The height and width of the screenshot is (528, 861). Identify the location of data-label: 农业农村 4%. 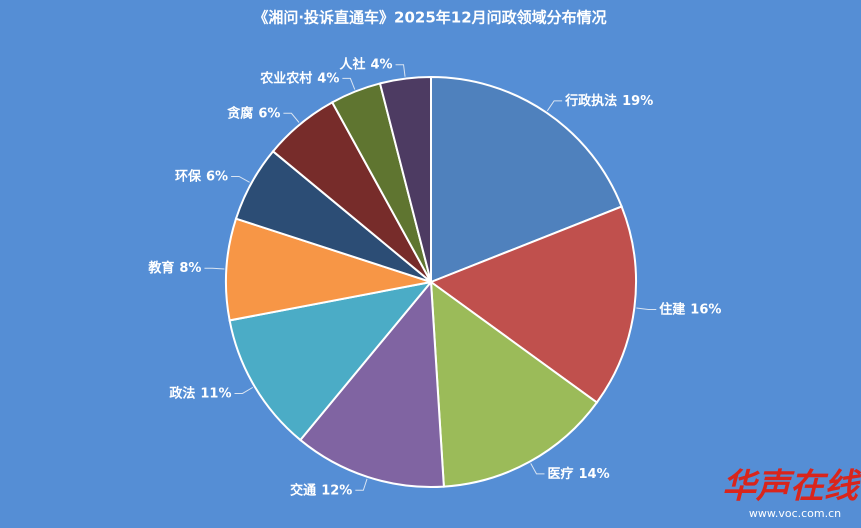
(299, 78).